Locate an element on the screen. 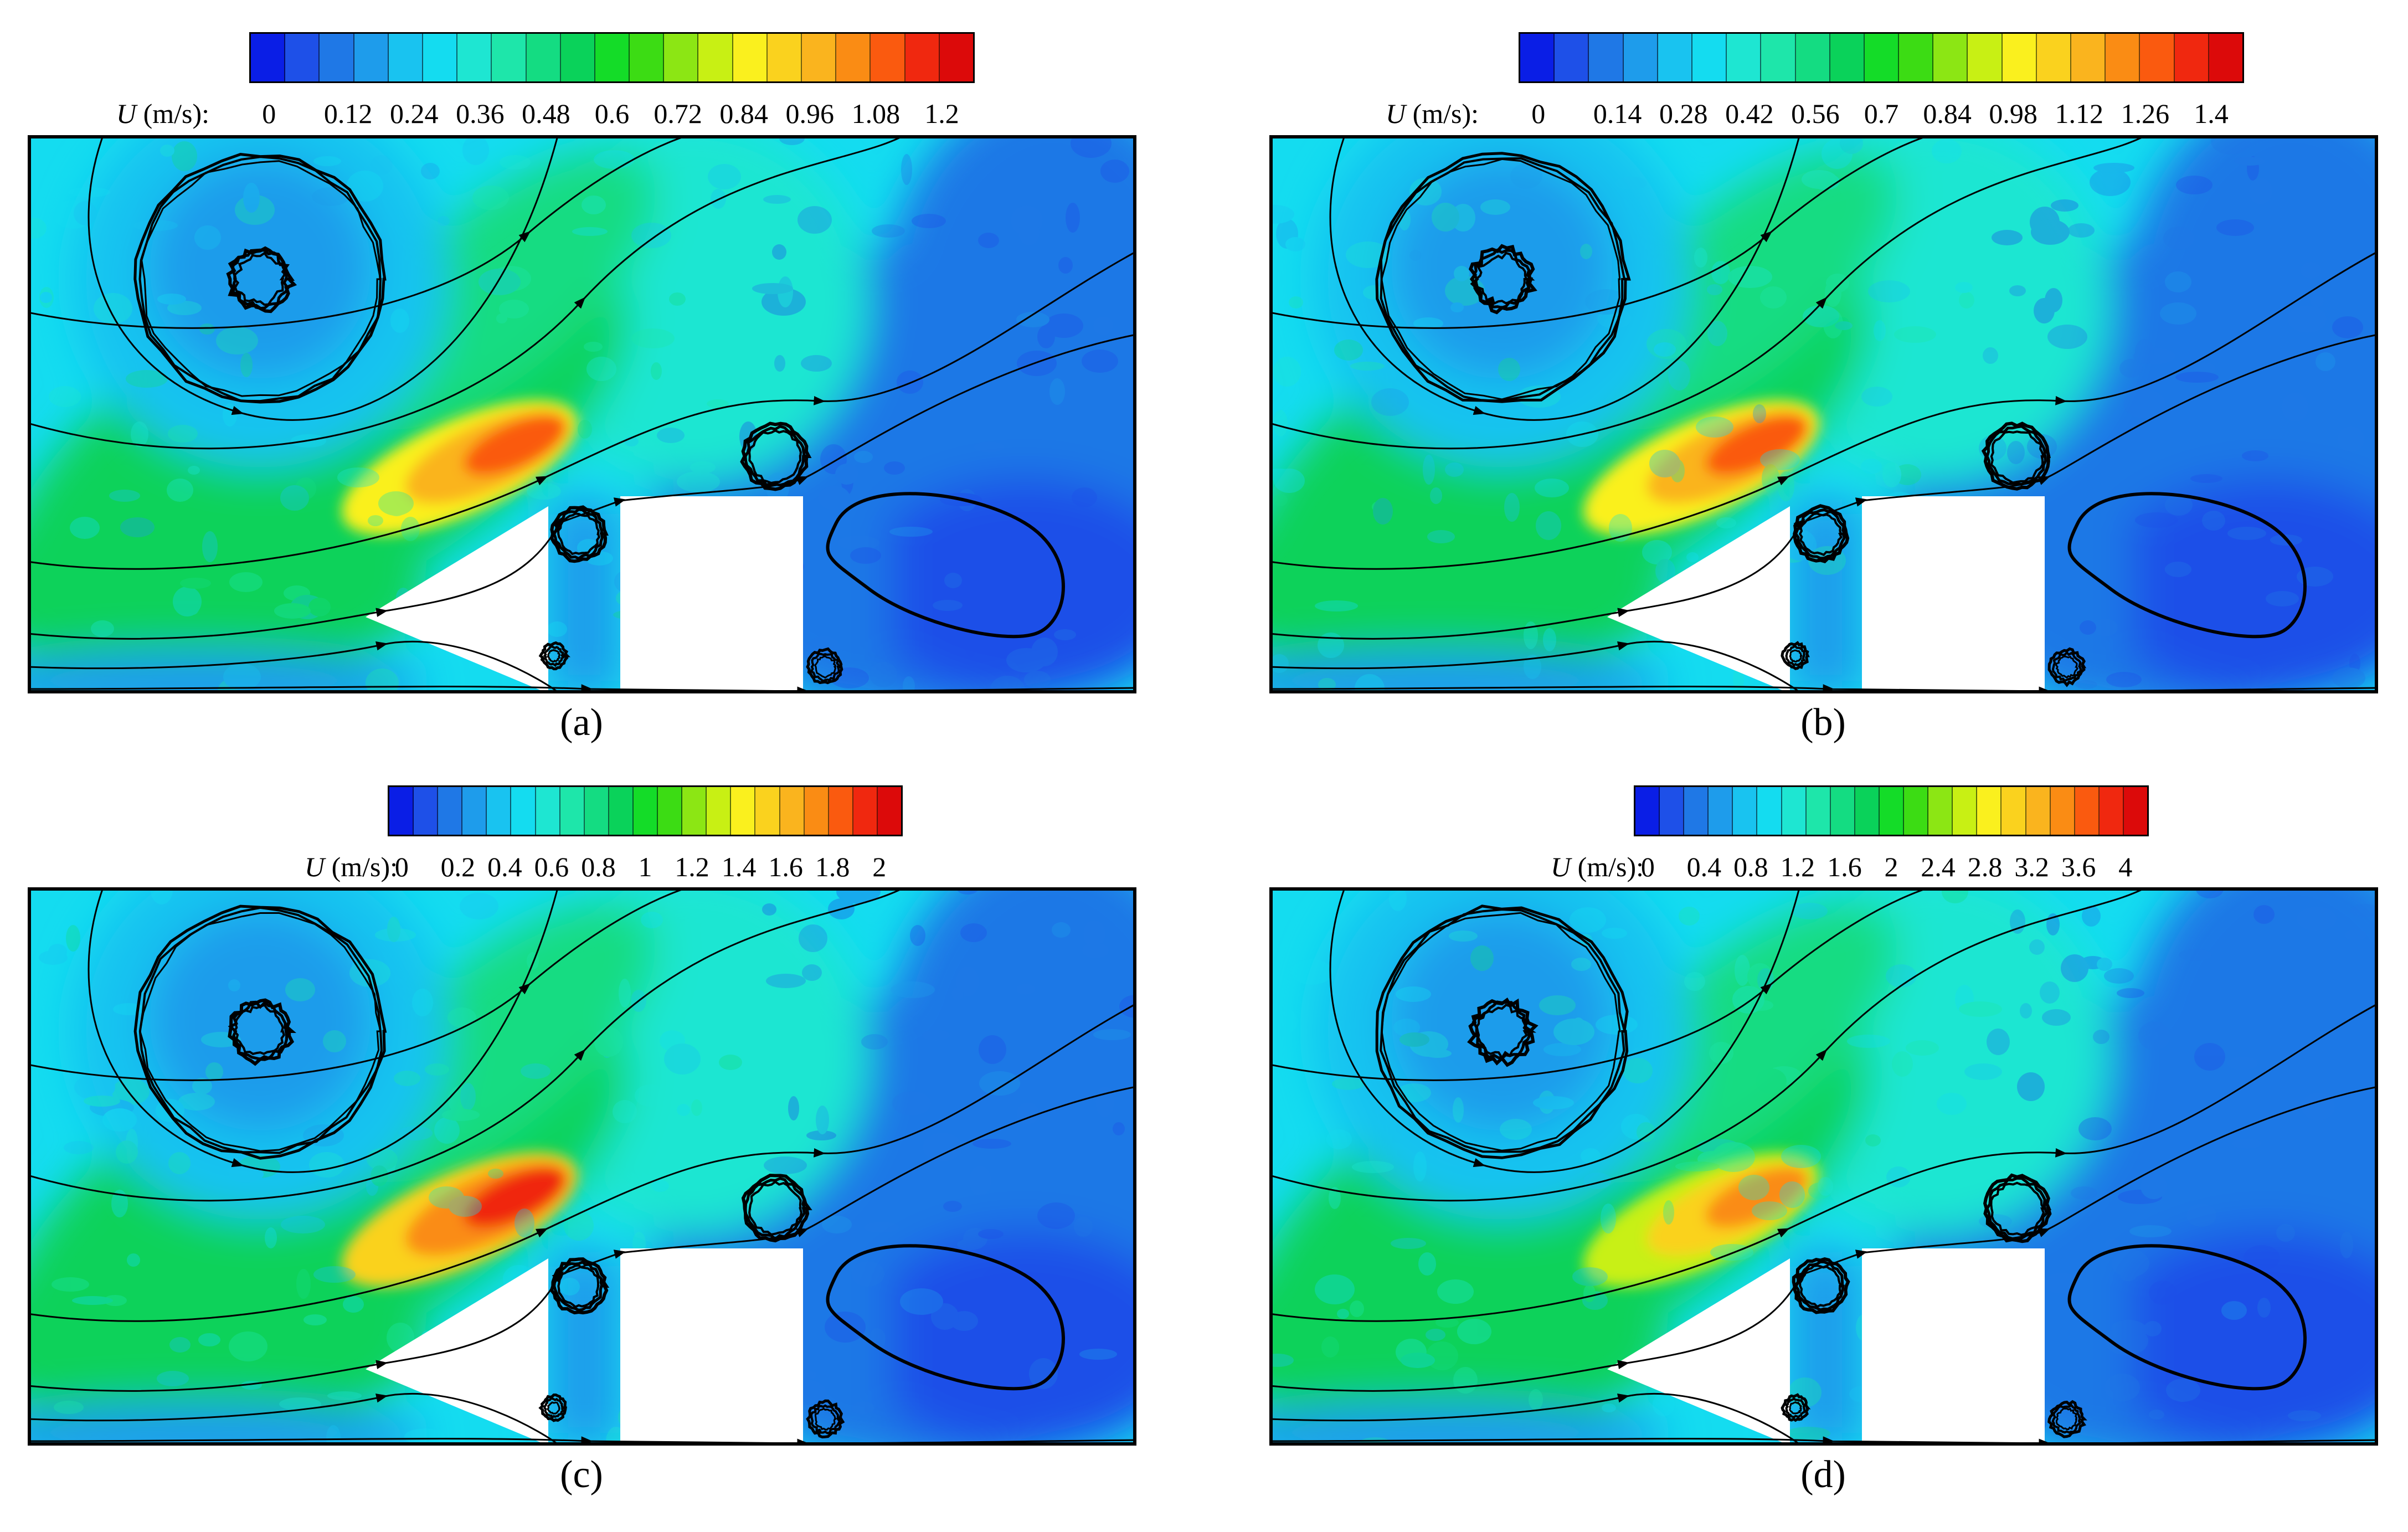 This screenshot has height=1532, width=2408. colorbar-tick-label: 0.56 is located at coordinates (1815, 113).